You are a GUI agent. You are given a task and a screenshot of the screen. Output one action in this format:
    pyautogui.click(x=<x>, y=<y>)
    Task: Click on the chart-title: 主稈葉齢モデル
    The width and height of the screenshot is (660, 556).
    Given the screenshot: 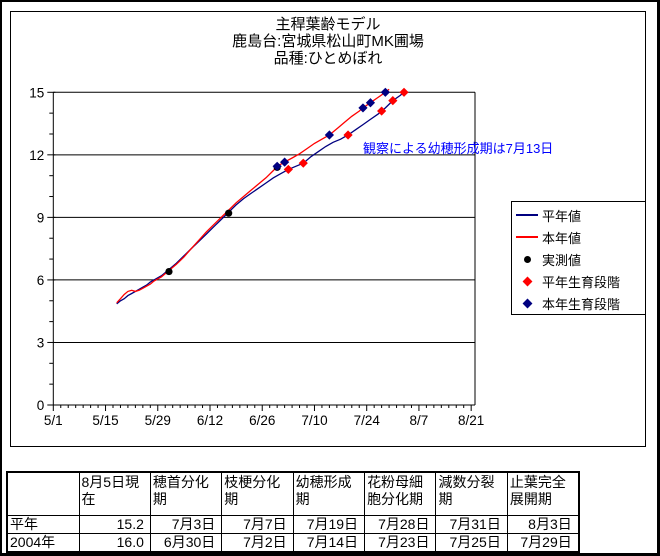 What is the action you would take?
    pyautogui.click(x=328, y=24)
    